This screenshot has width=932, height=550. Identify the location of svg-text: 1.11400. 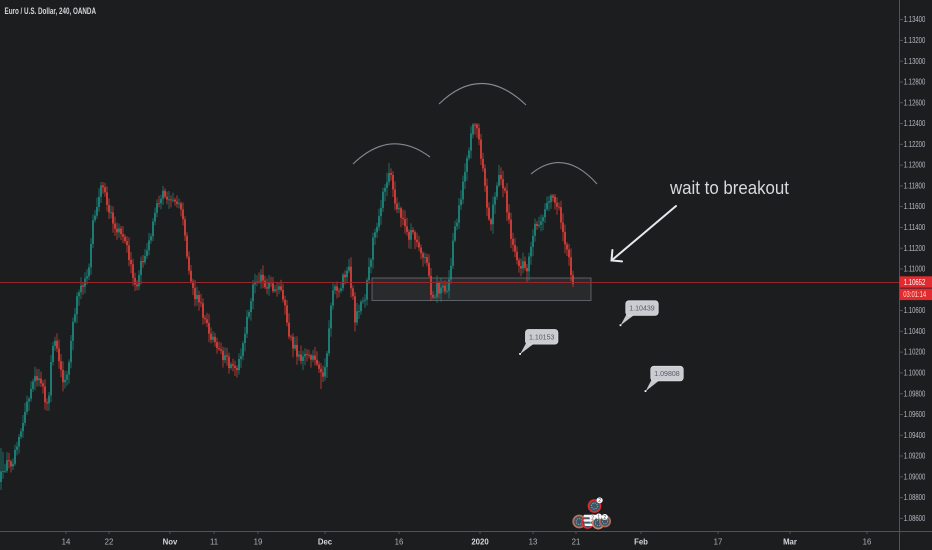
(915, 227).